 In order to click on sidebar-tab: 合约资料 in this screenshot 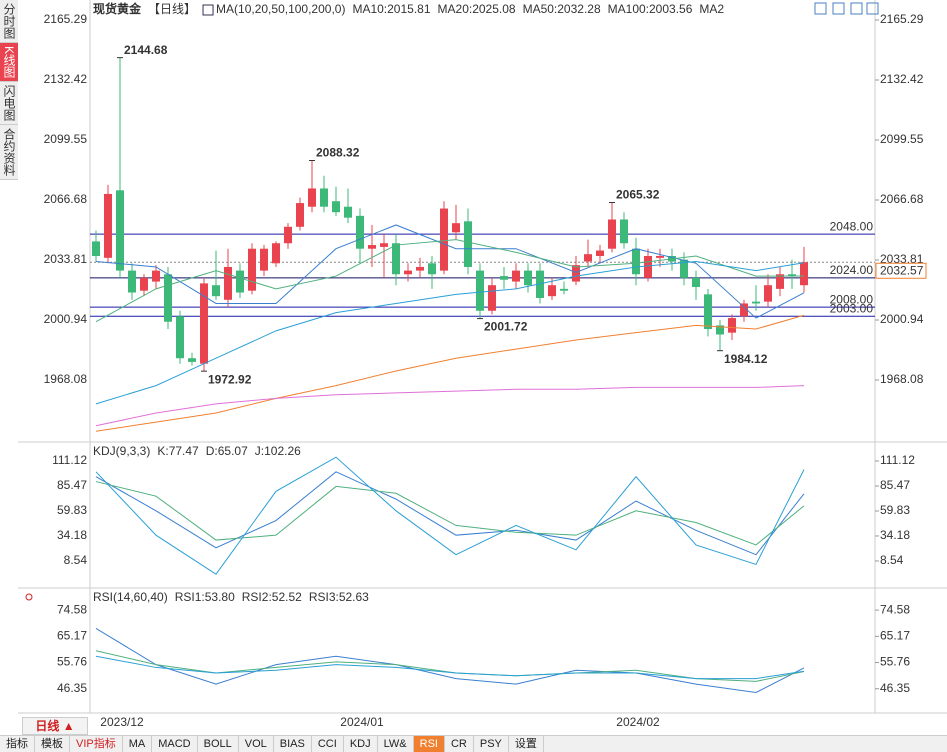, I will do `click(9, 153)`.